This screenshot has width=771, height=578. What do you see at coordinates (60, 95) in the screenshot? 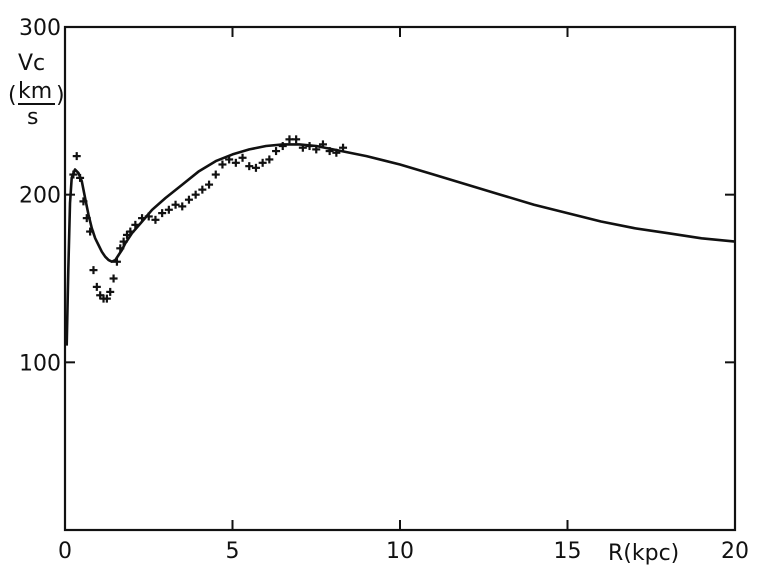
I see `y-axis-label-paren-close: )` at bounding box center [60, 95].